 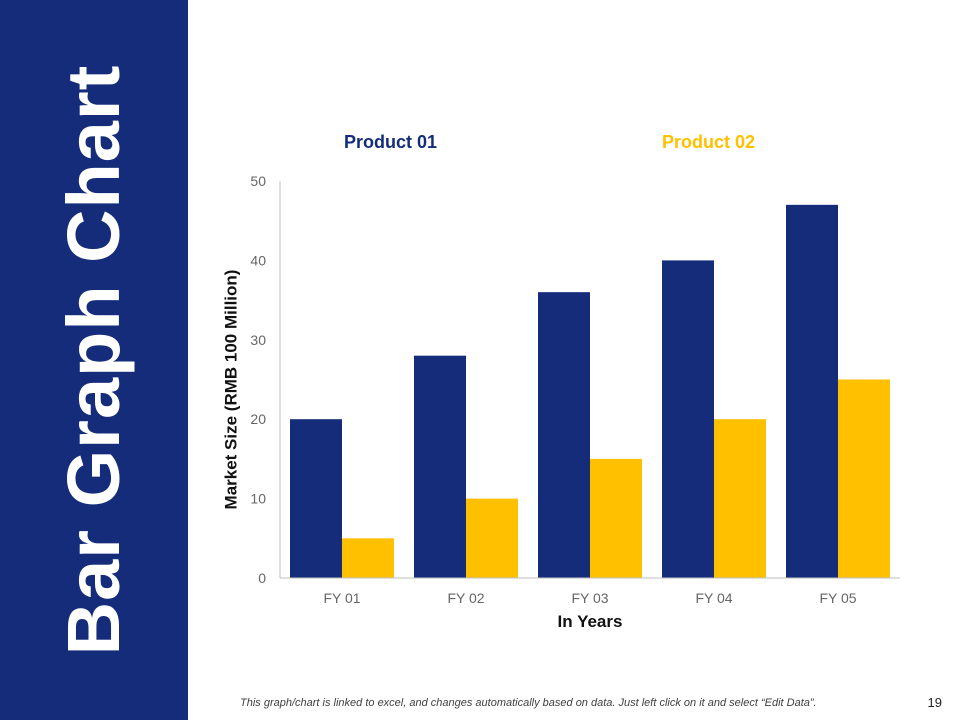 What do you see at coordinates (590, 621) in the screenshot?
I see `x-axis-title: In Years` at bounding box center [590, 621].